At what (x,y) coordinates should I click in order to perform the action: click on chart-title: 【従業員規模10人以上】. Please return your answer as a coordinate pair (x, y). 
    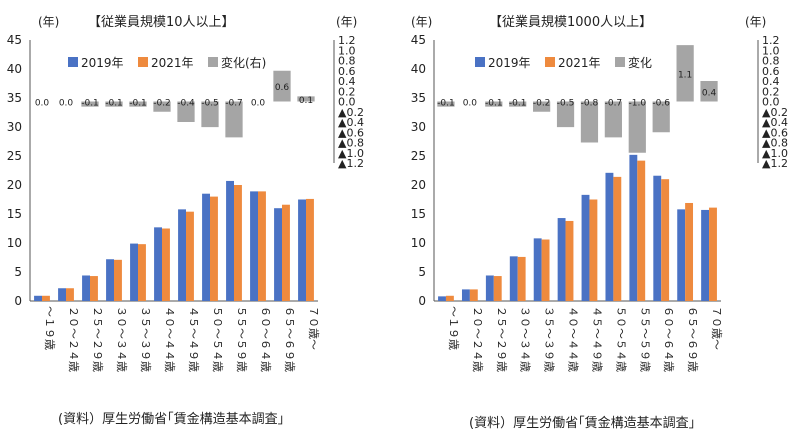
    Looking at the image, I should click on (161, 22).